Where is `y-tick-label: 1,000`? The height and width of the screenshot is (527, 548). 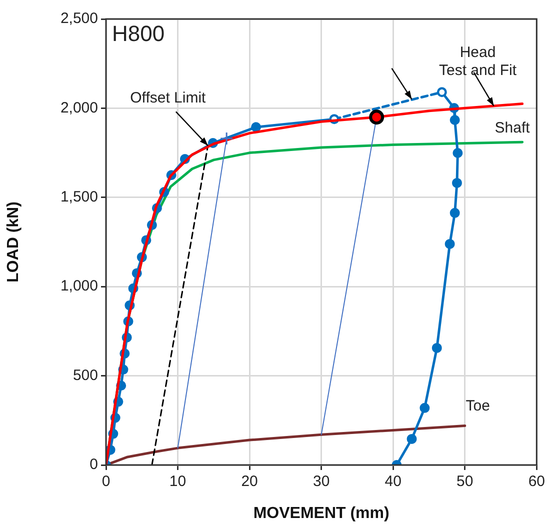
y-tick-label: 1,000 is located at coordinates (79, 286).